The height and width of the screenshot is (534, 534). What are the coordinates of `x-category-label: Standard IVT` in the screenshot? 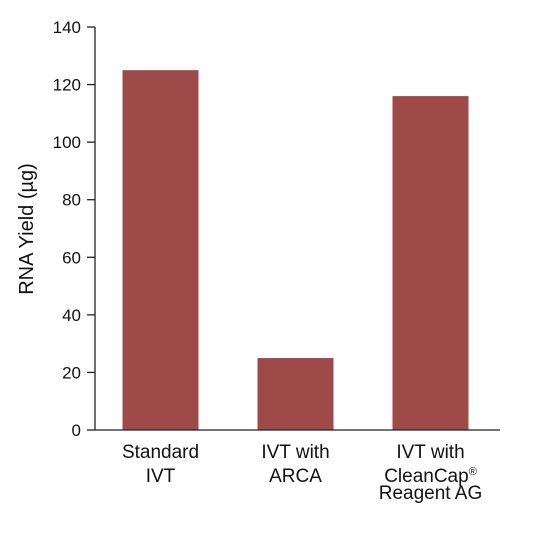 It's located at (160, 464).